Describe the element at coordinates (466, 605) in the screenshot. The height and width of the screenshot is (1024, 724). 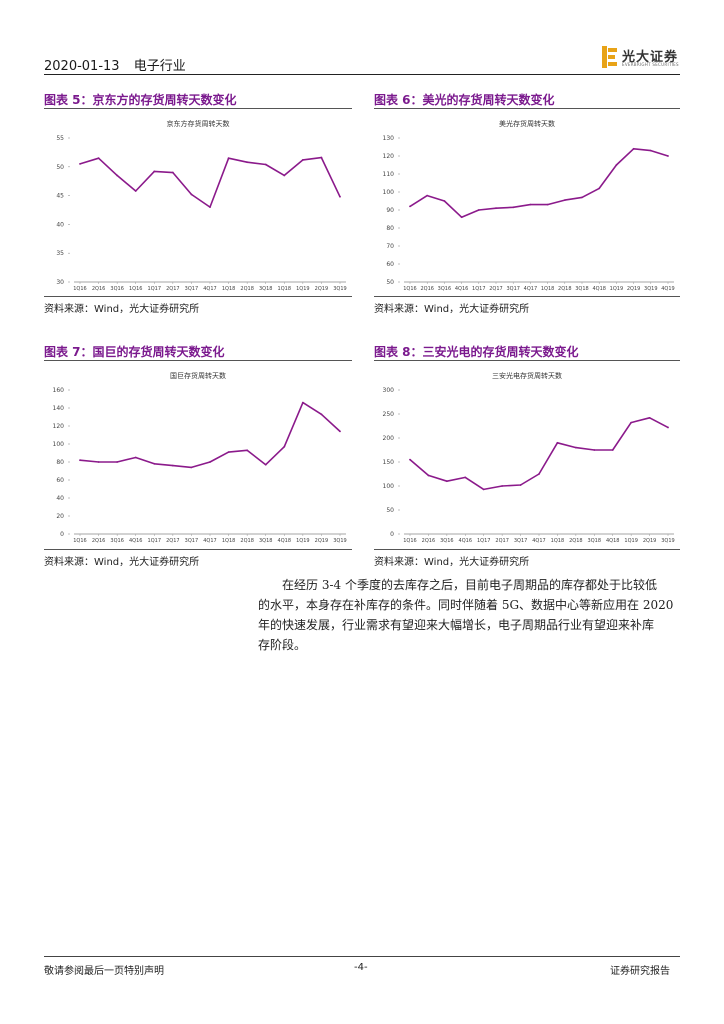
I see `paragraph-line: 的水平，本身存在补库存的条件。同时伴随着 5G、数据中心等新应用在 2020` at that location.